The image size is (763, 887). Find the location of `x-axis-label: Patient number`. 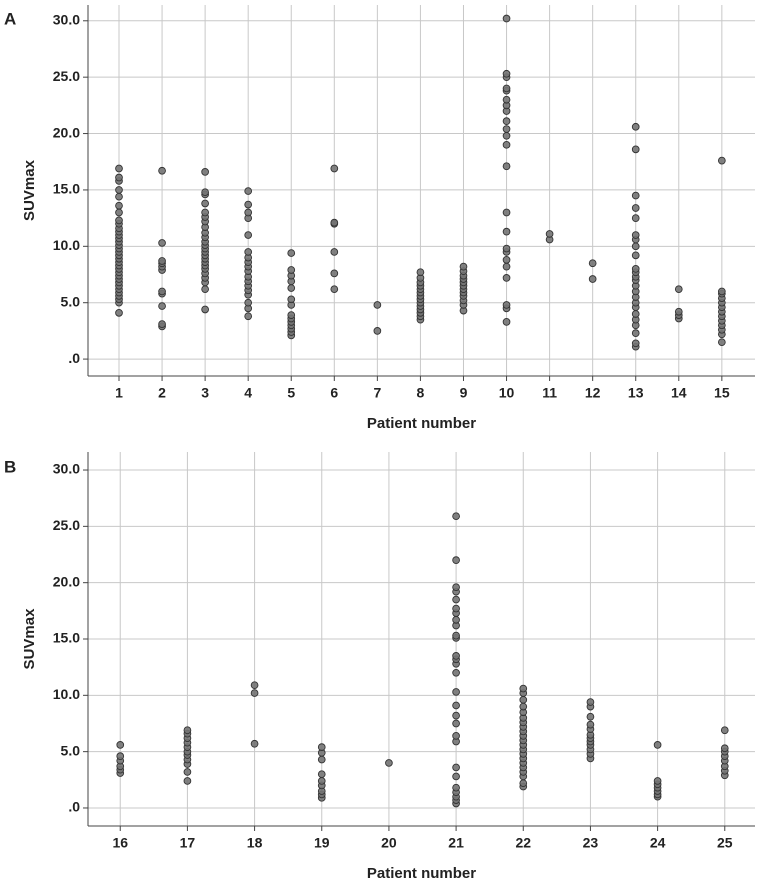

x-axis-label: Patient number is located at coordinates (421, 423).